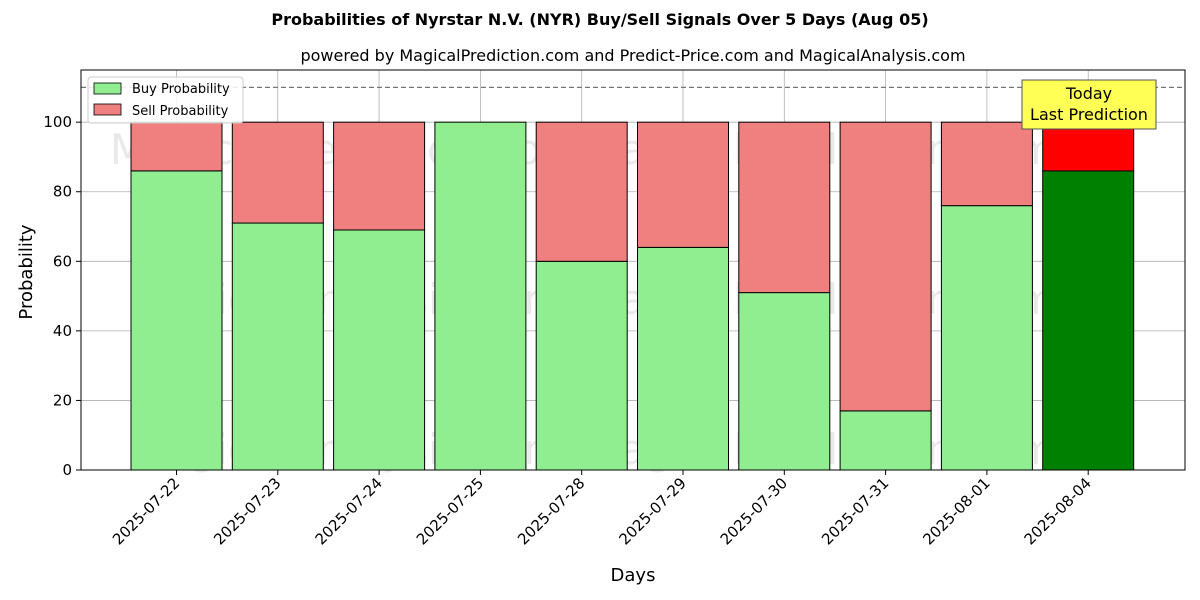 The image size is (1200, 600). I want to click on legend-label-buy: Buy Probability, so click(181, 89).